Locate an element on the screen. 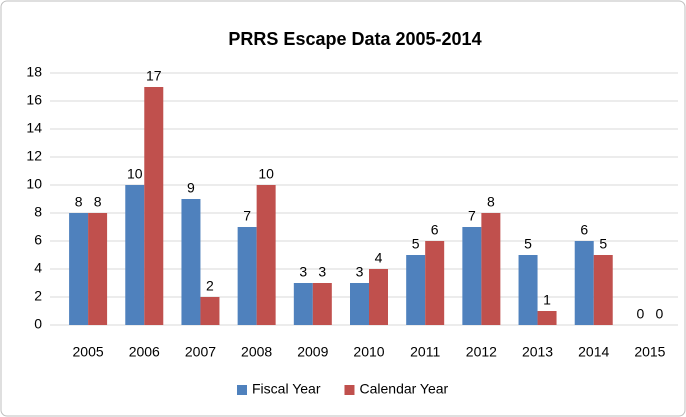  y-tick-label: 16 is located at coordinates (34, 100).